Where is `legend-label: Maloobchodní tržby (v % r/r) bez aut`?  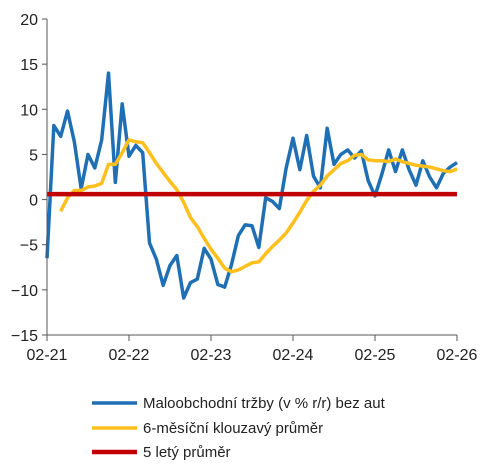 legend-label: Maloobchodní tržby (v % r/r) bez aut is located at coordinates (264, 403).